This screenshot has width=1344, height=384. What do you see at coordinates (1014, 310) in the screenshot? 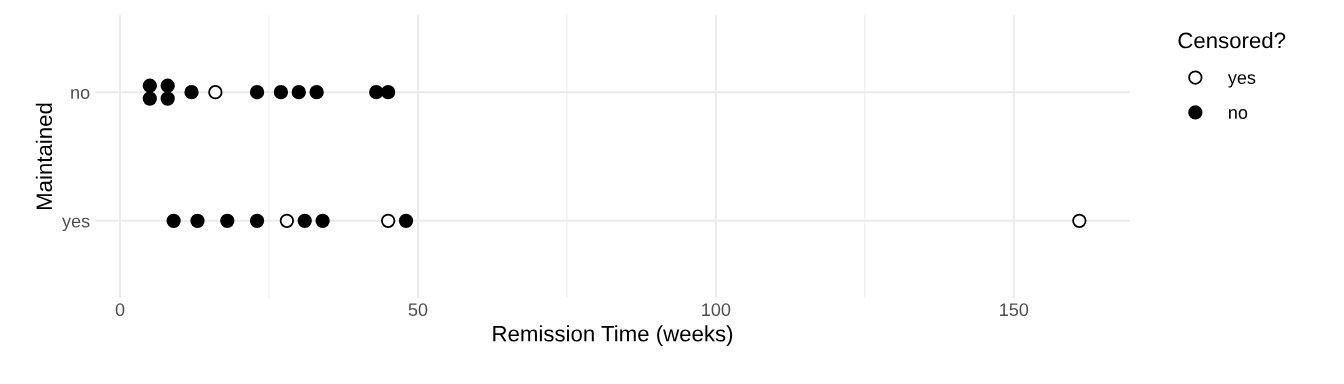
I see `x-tick-label: 150` at bounding box center [1014, 310].